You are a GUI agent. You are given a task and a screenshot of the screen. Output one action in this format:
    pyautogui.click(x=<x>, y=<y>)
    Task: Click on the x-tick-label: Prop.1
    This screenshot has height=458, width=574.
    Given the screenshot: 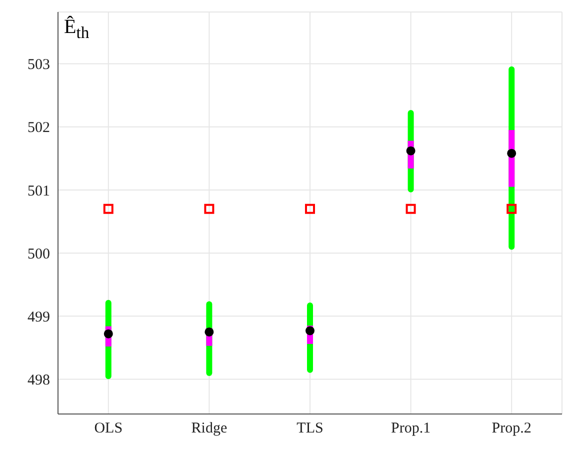 What is the action you would take?
    pyautogui.click(x=411, y=428)
    